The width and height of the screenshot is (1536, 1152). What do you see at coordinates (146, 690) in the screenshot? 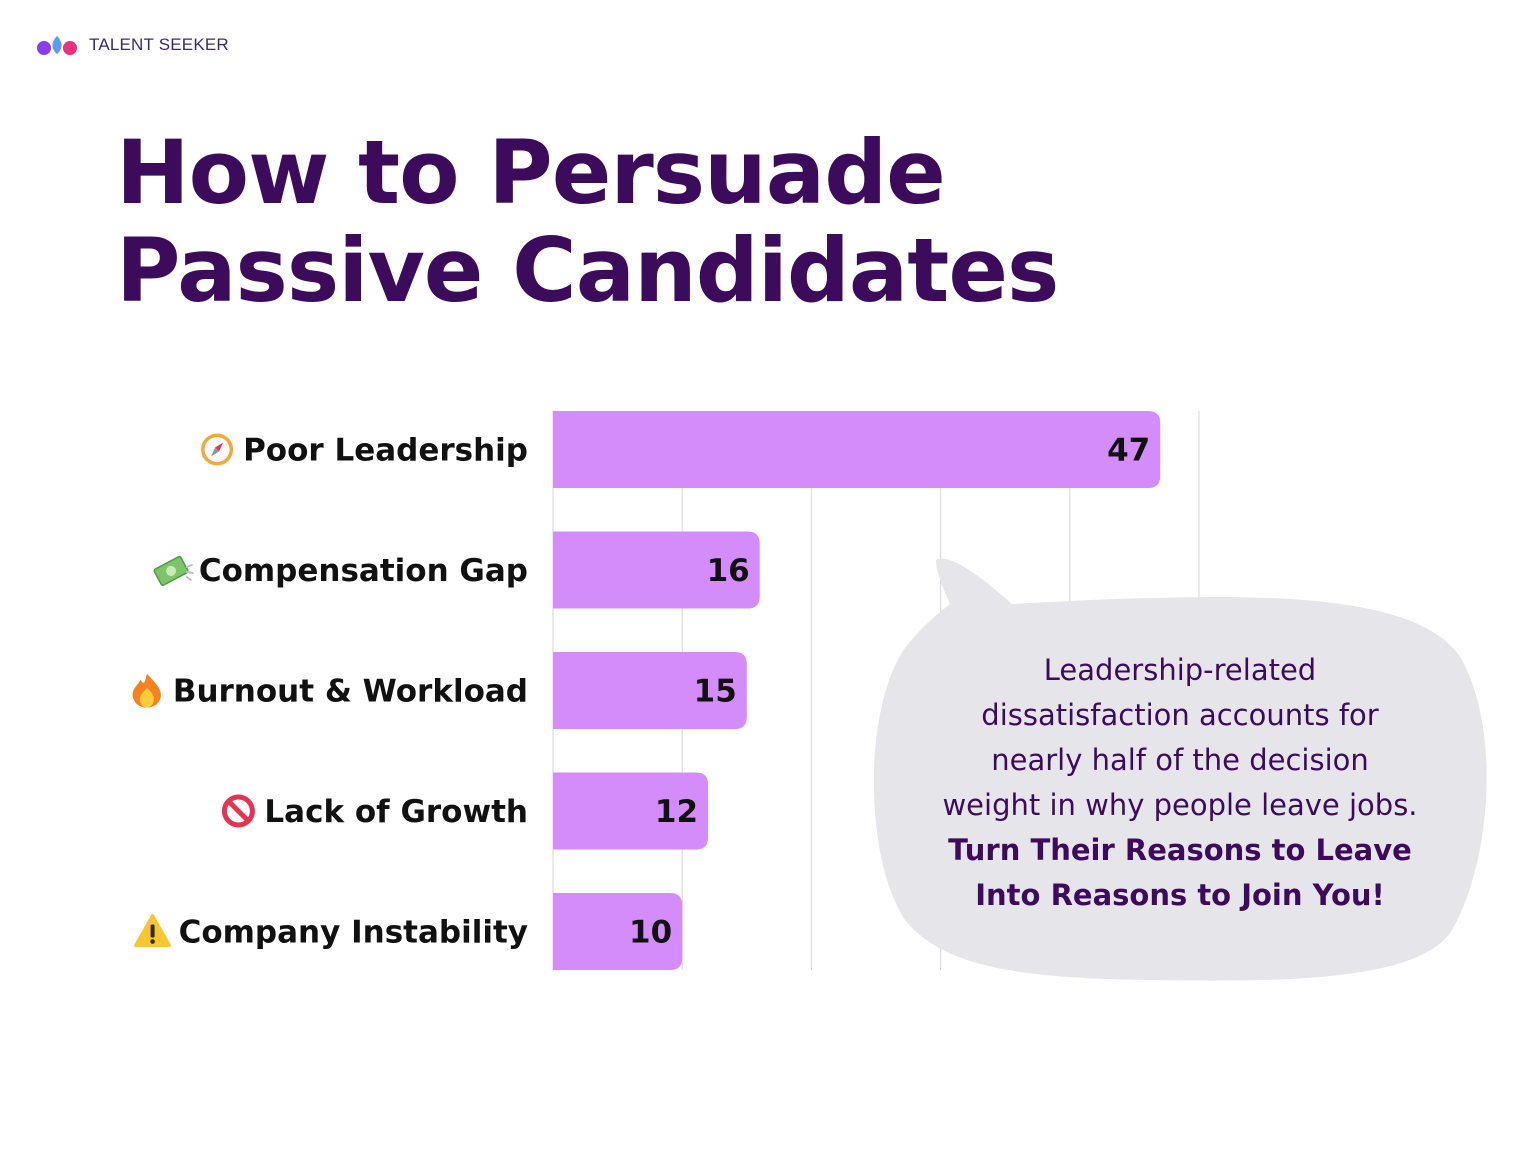
I see `fire-icon` at bounding box center [146, 690].